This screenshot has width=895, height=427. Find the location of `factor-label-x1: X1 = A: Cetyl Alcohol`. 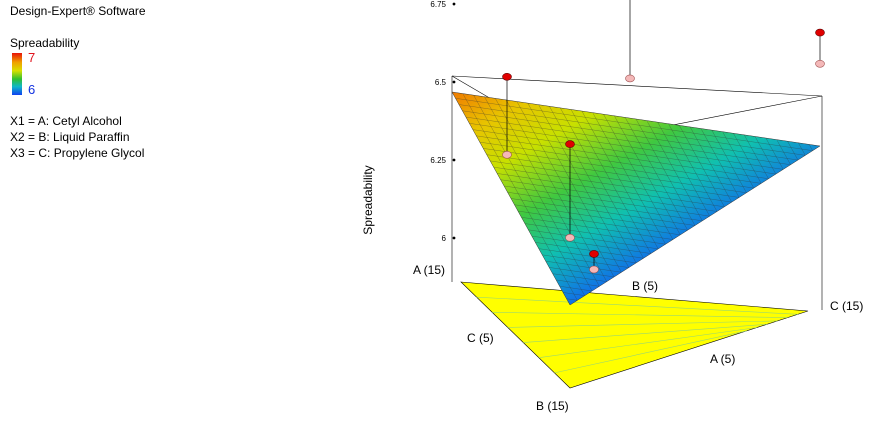

factor-label-x1: X1 = A: Cetyl Alcohol is located at coordinates (66, 121).